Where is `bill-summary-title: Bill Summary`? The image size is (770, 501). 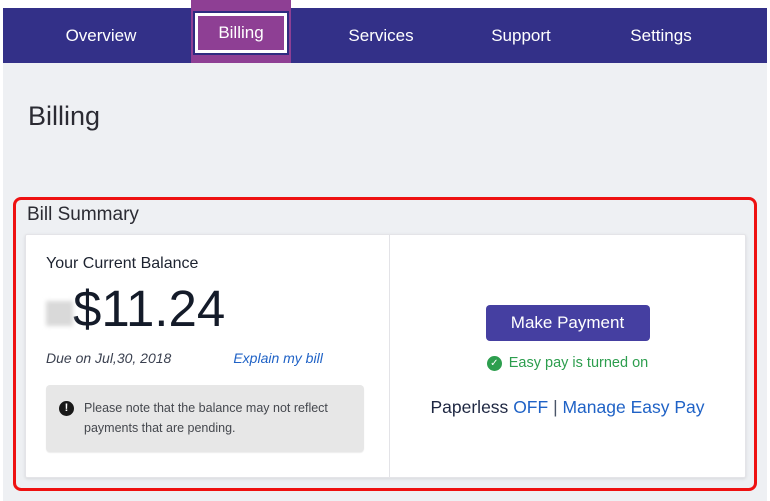
bill-summary-title: Bill Summary is located at coordinates (83, 214).